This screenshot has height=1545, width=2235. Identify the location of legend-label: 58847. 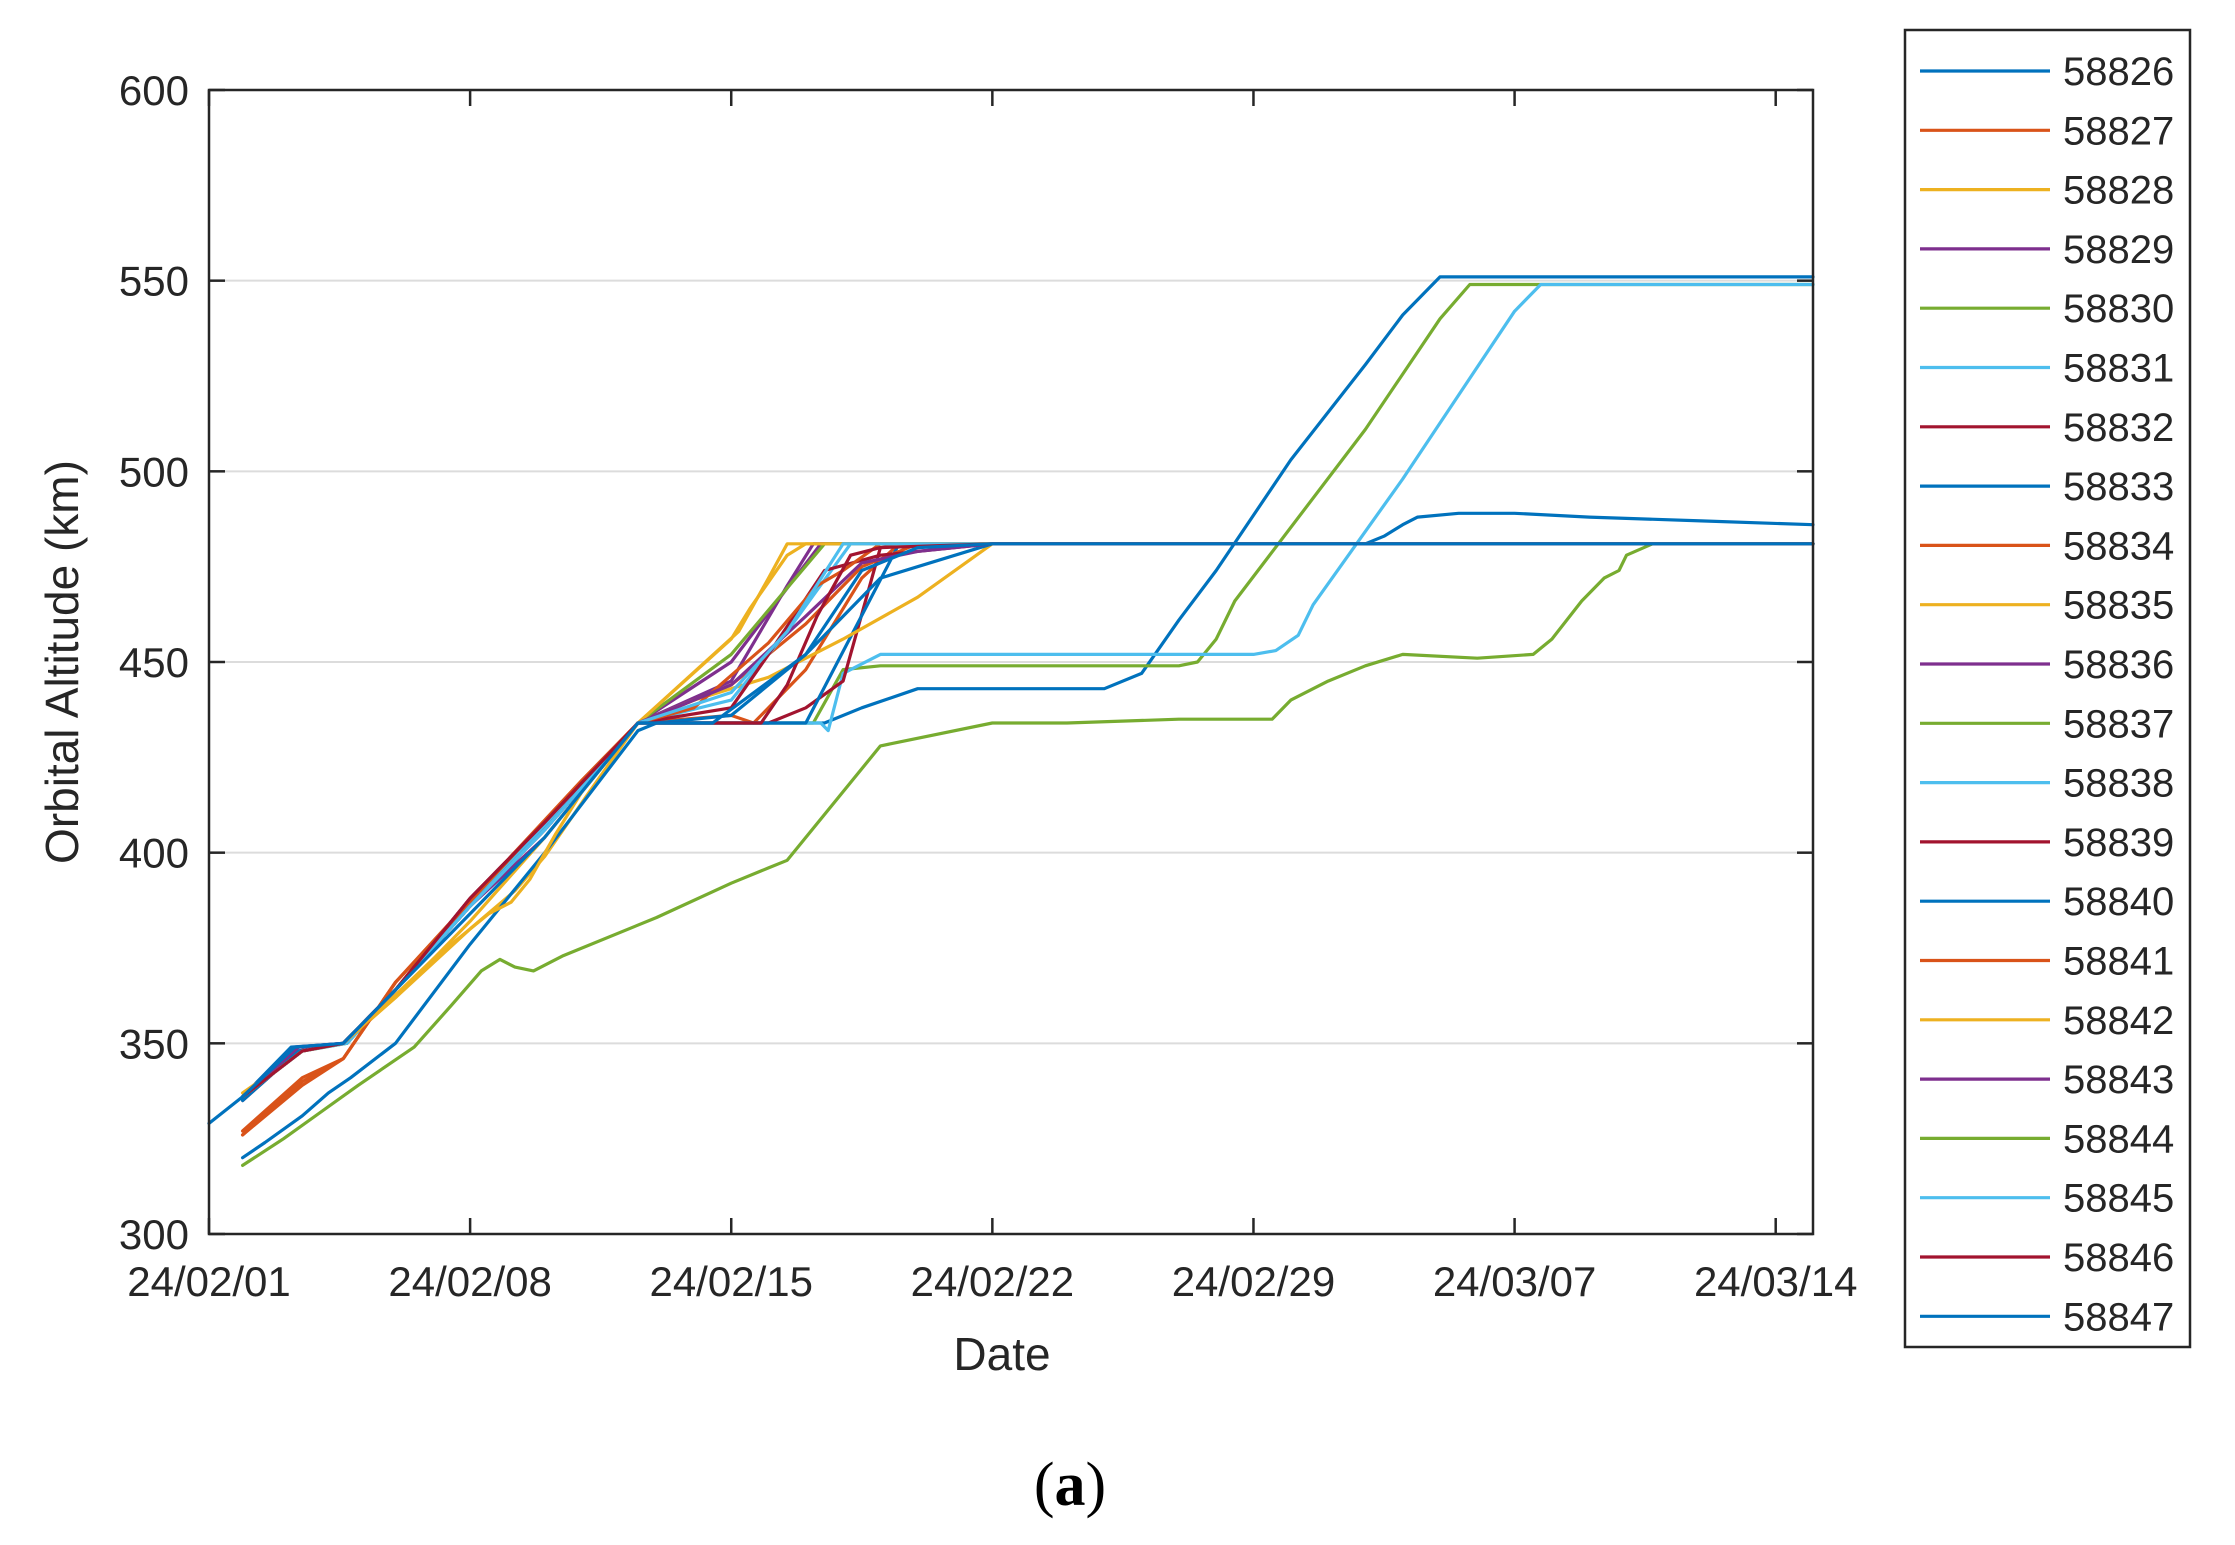
(2118, 1317).